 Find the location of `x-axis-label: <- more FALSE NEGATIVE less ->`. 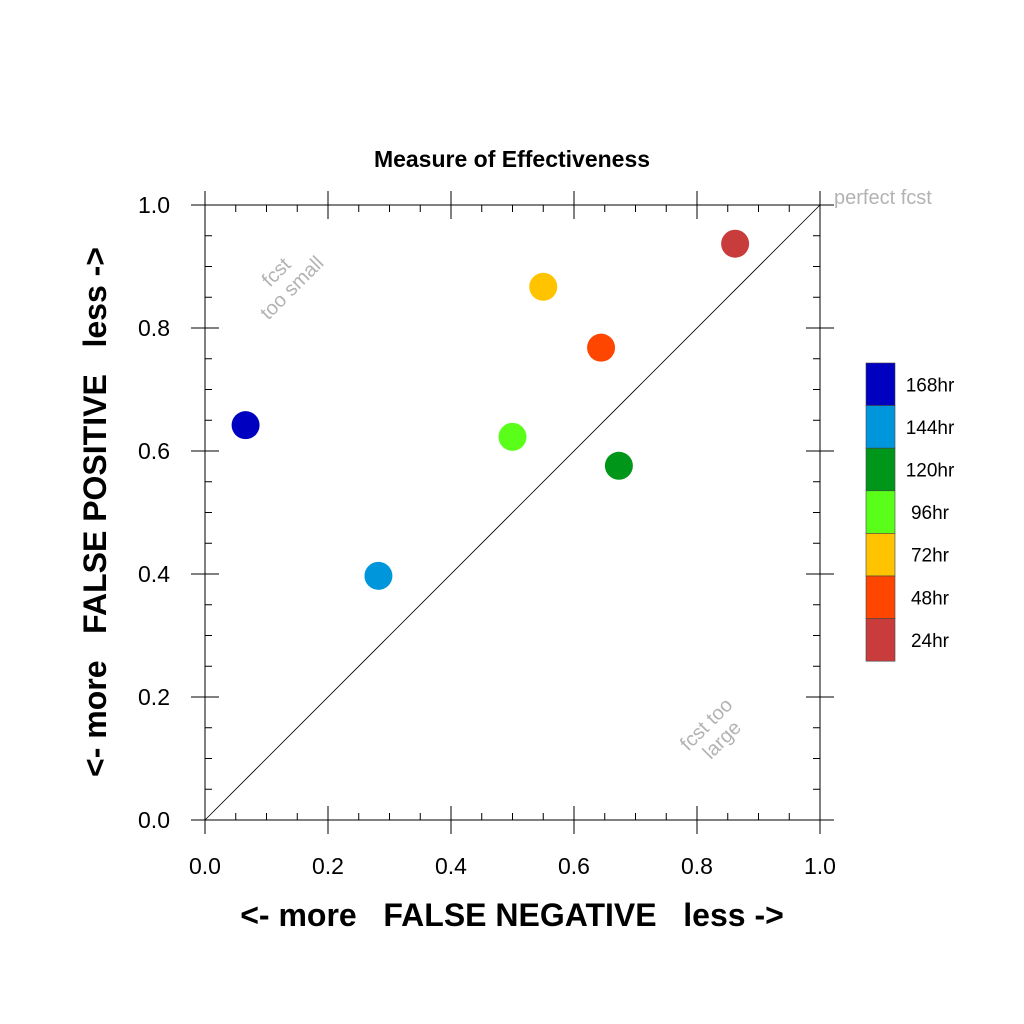

x-axis-label: <- more FALSE NEGATIVE less -> is located at coordinates (512, 915).